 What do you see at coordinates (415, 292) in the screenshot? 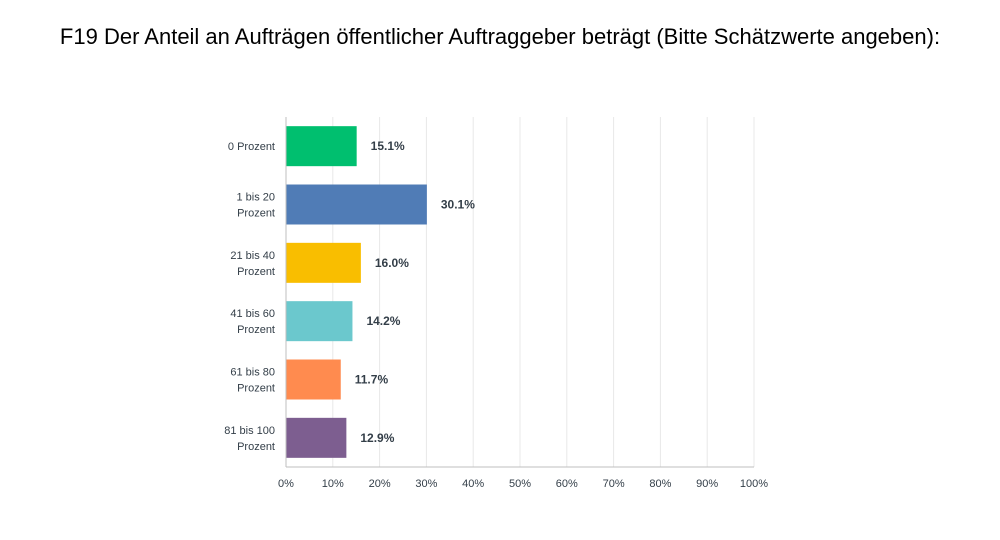
I see `value-labels: 15.1% 30.1% 16.0% 14.2% 11.7% 12.9%` at bounding box center [415, 292].